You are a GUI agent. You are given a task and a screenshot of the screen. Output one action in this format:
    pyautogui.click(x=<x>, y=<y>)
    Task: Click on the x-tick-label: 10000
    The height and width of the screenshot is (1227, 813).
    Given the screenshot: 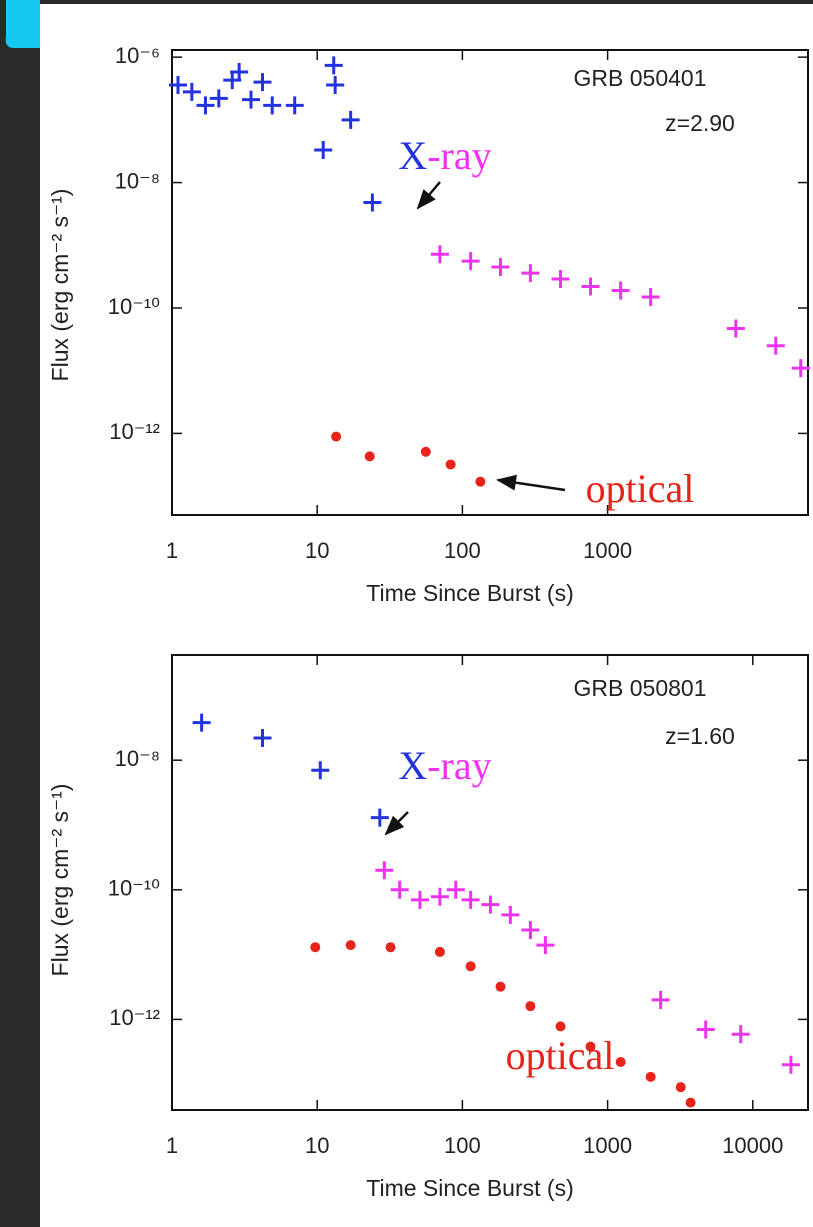 What is the action you would take?
    pyautogui.click(x=752, y=1145)
    